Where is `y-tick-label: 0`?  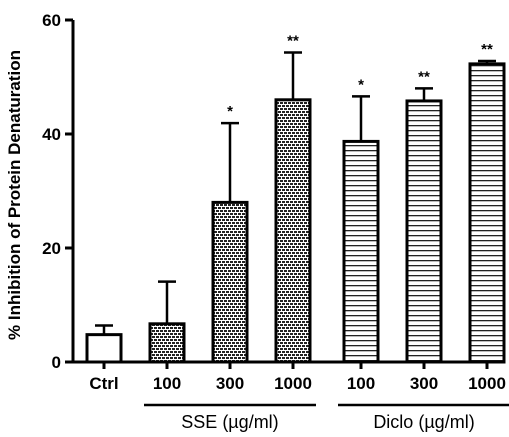 y-tick-label: 0 is located at coordinates (56, 362).